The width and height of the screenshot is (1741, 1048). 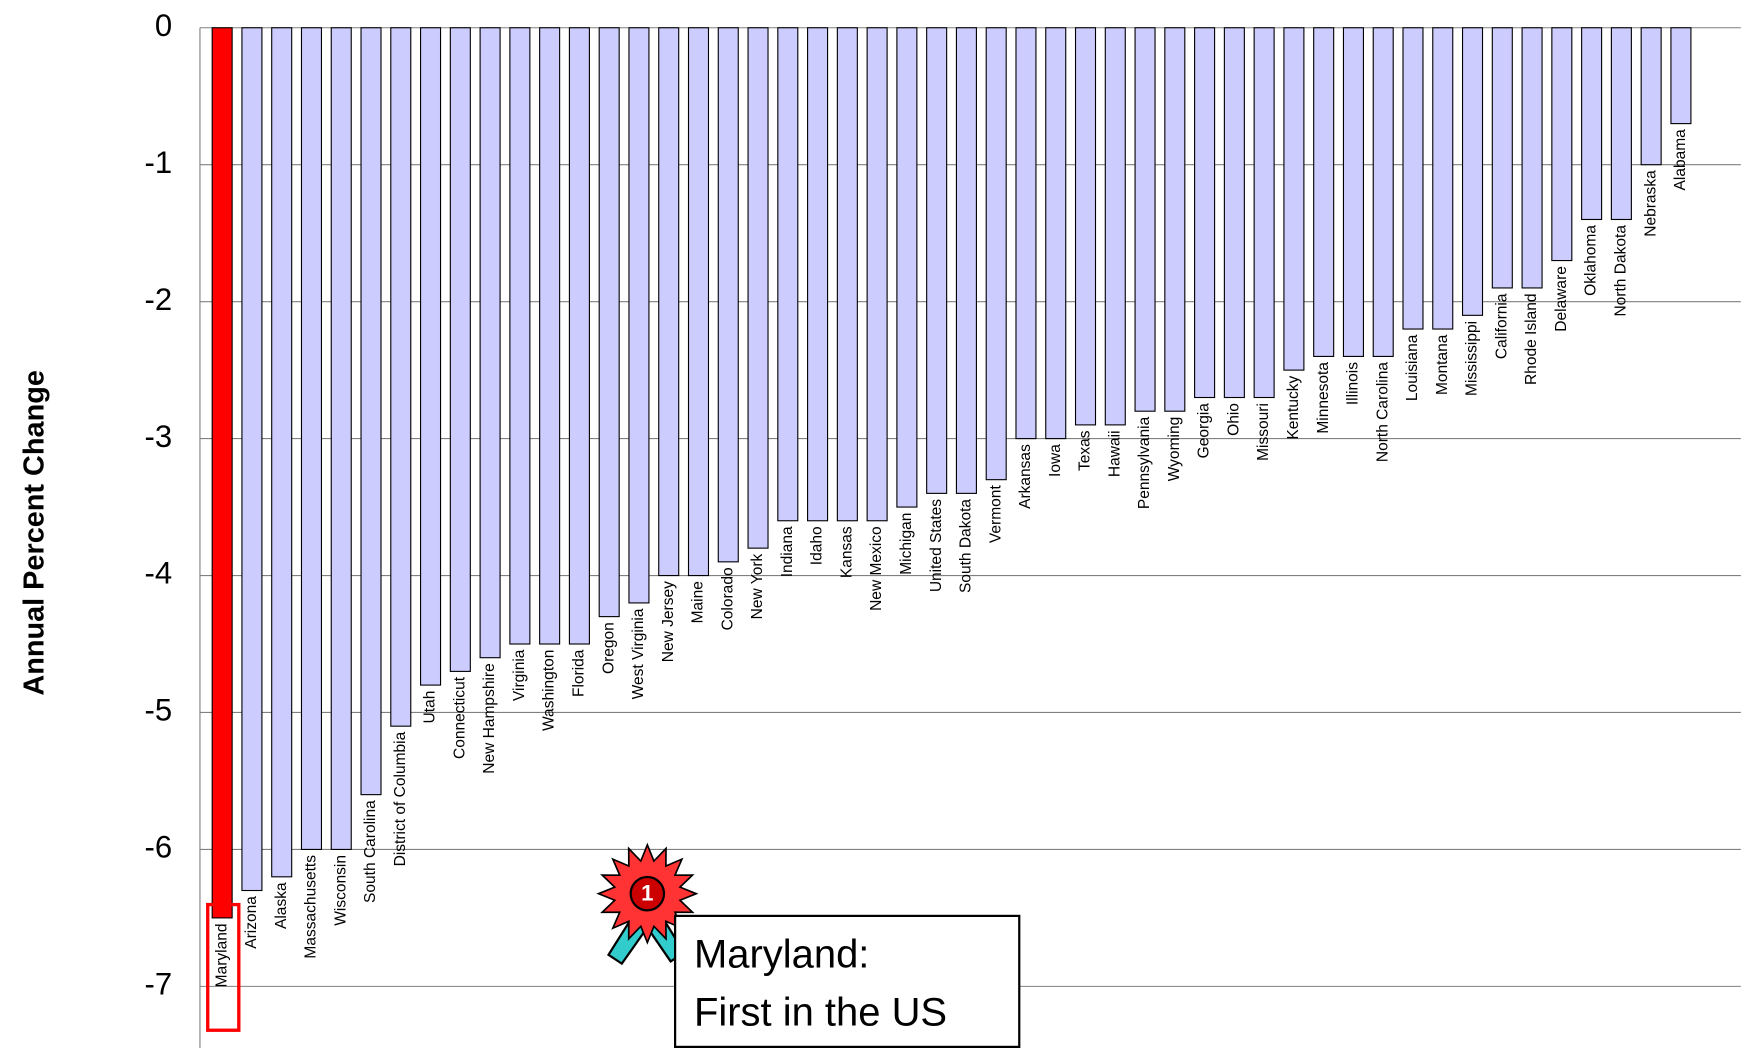 I want to click on y-tick-label: -7, so click(x=159, y=984).